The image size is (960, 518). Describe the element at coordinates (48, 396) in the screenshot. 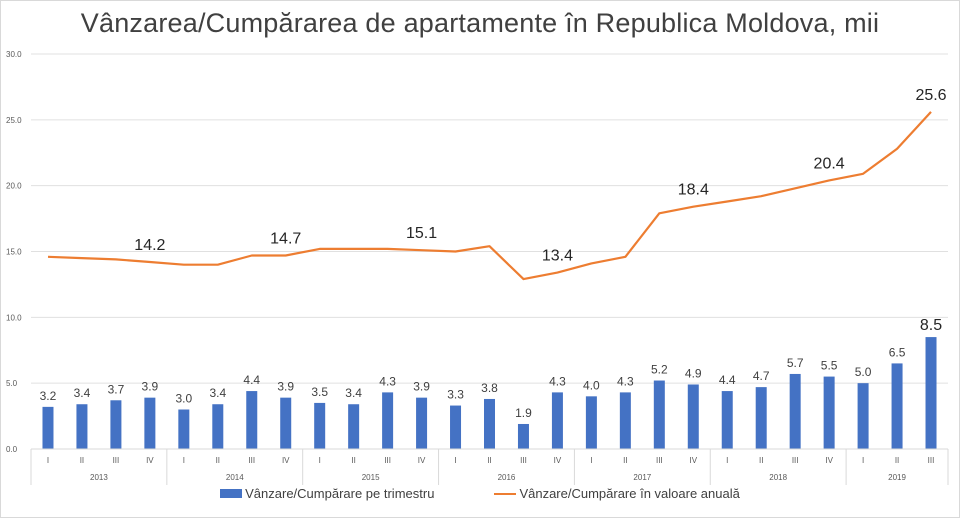

I see `bar-data-label: 3.2` at that location.